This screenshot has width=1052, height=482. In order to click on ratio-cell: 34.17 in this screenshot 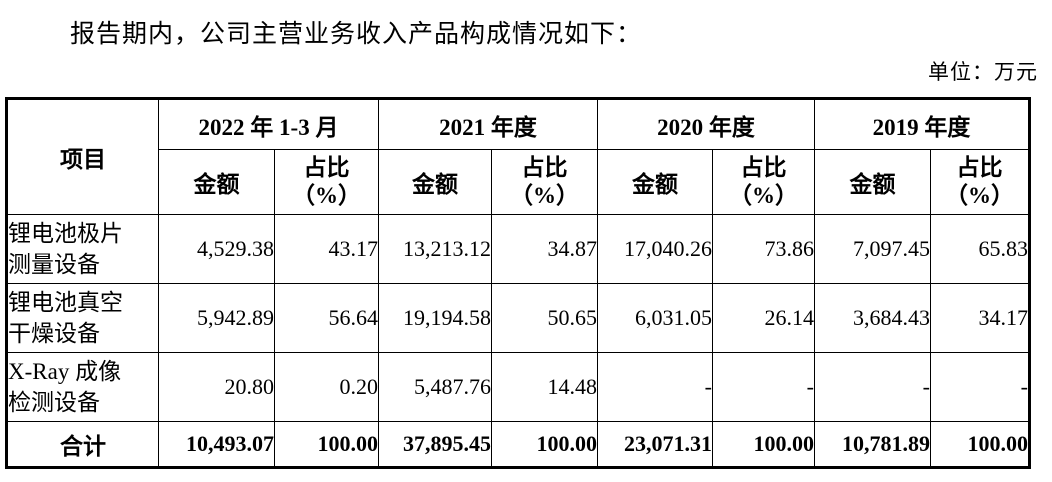, I will do `click(980, 318)`.